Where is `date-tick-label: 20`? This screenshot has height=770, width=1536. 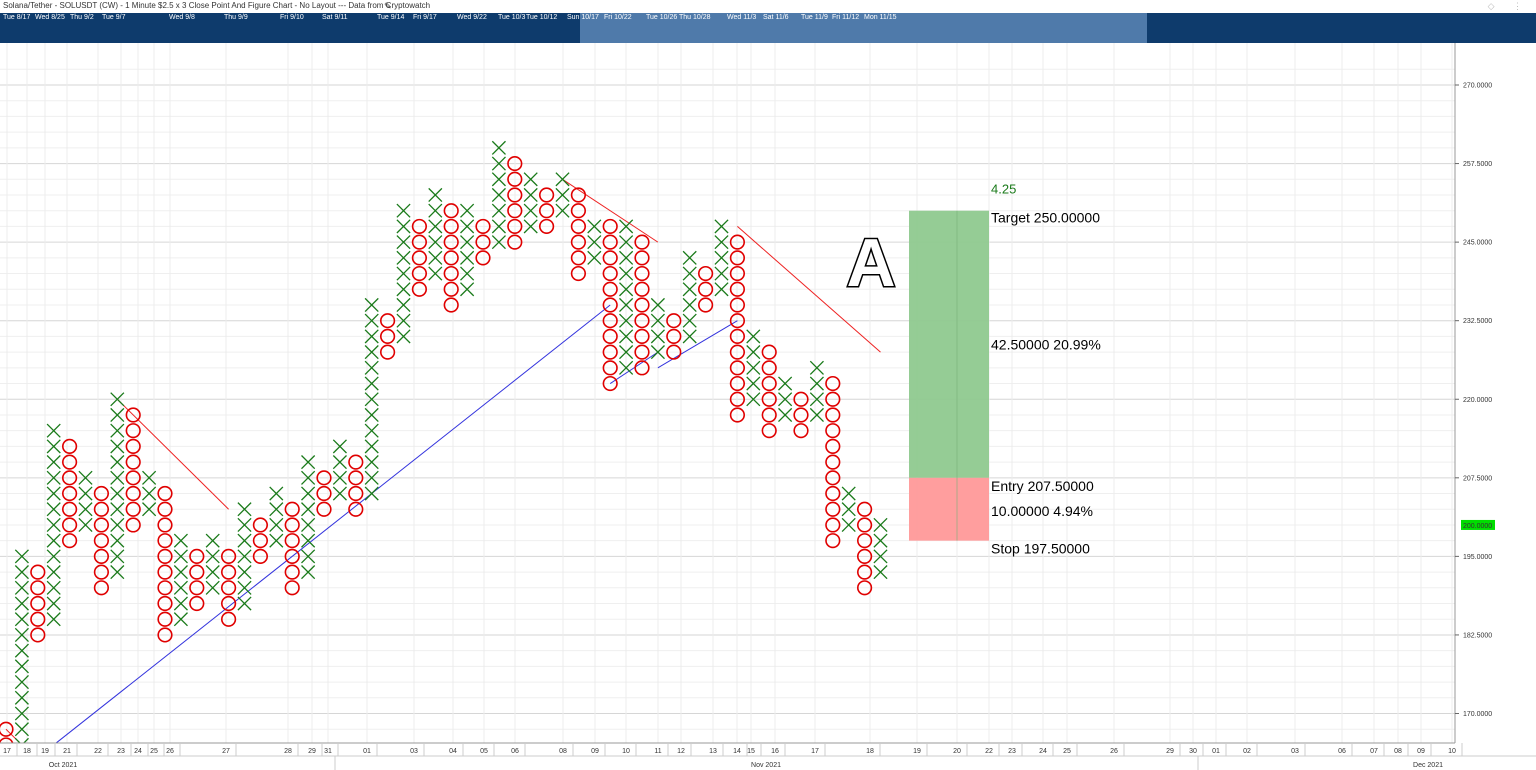
date-tick-label: 20 is located at coordinates (957, 751).